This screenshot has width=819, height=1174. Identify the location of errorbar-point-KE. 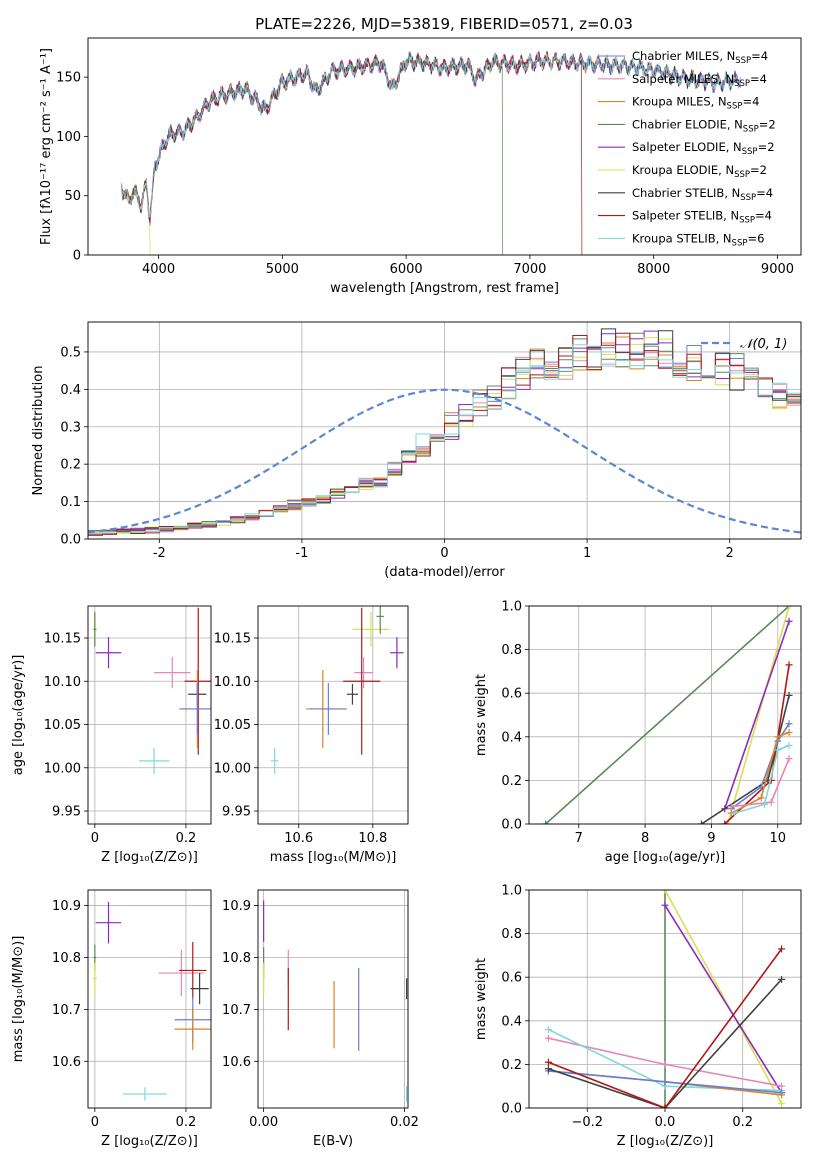
(95, 978).